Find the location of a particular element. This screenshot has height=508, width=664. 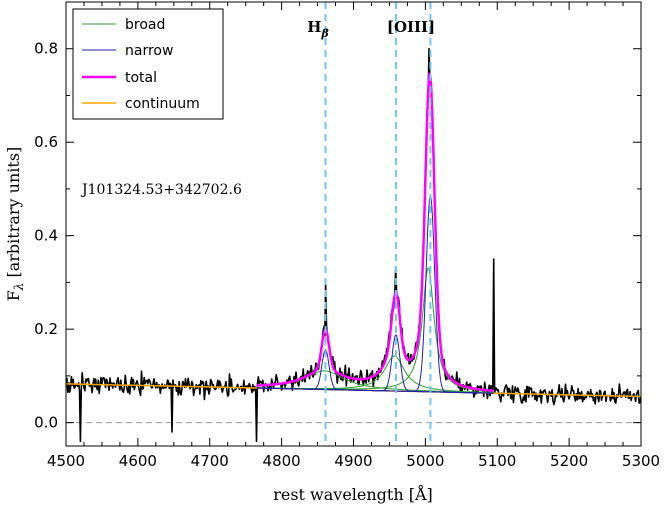

legend-label-narrow: narrow is located at coordinates (149, 51).